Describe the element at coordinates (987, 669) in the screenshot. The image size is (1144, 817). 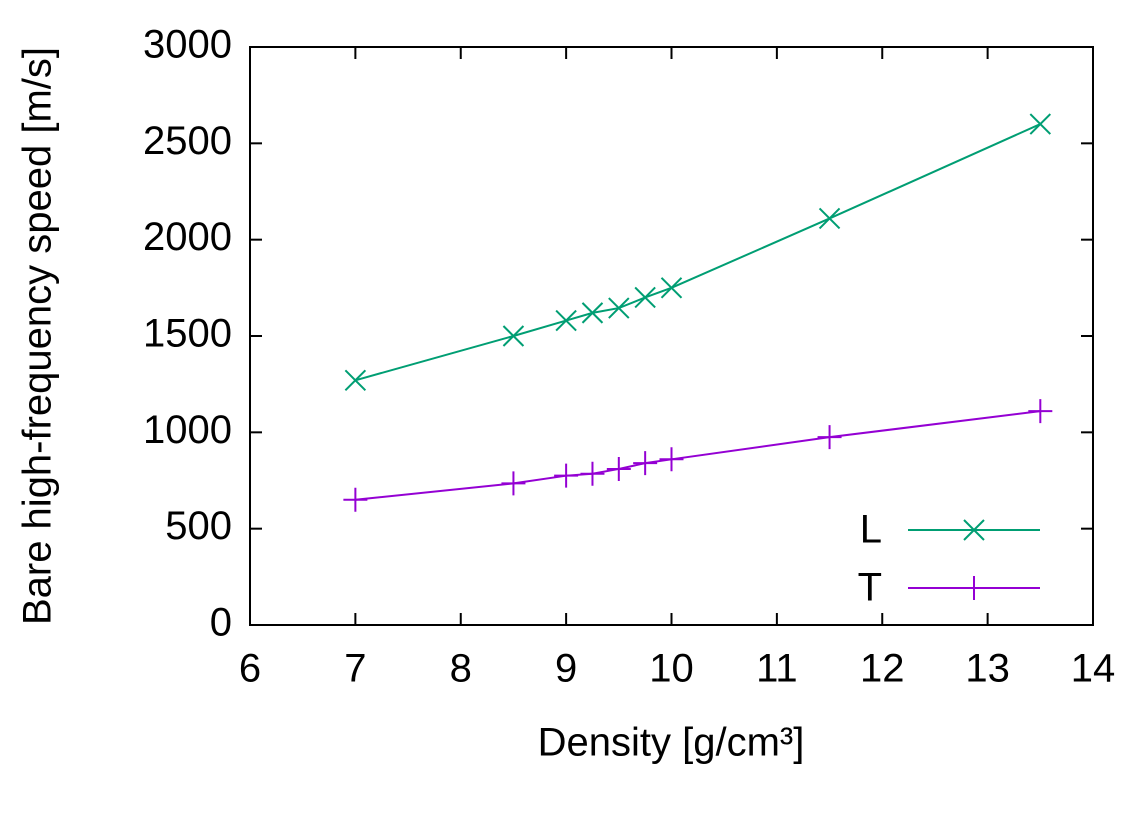
I see `x-tick-label: 13` at that location.